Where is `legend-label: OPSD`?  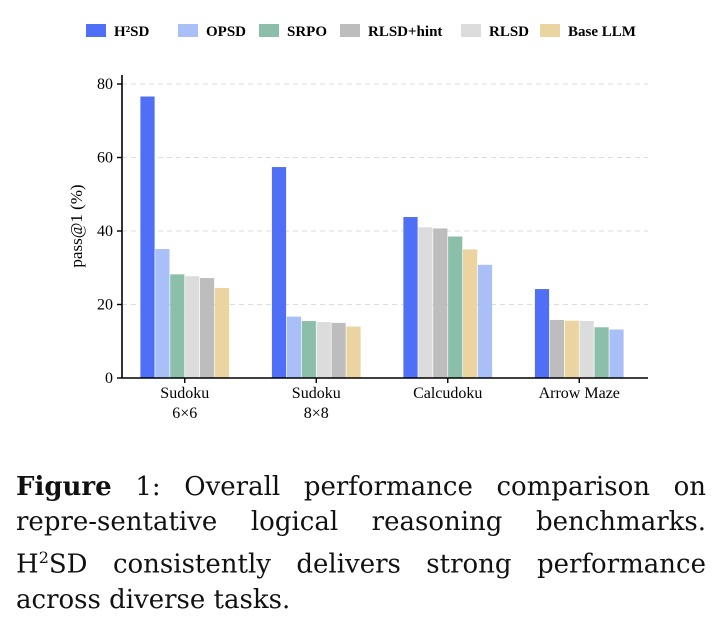
legend-label: OPSD is located at coordinates (226, 32).